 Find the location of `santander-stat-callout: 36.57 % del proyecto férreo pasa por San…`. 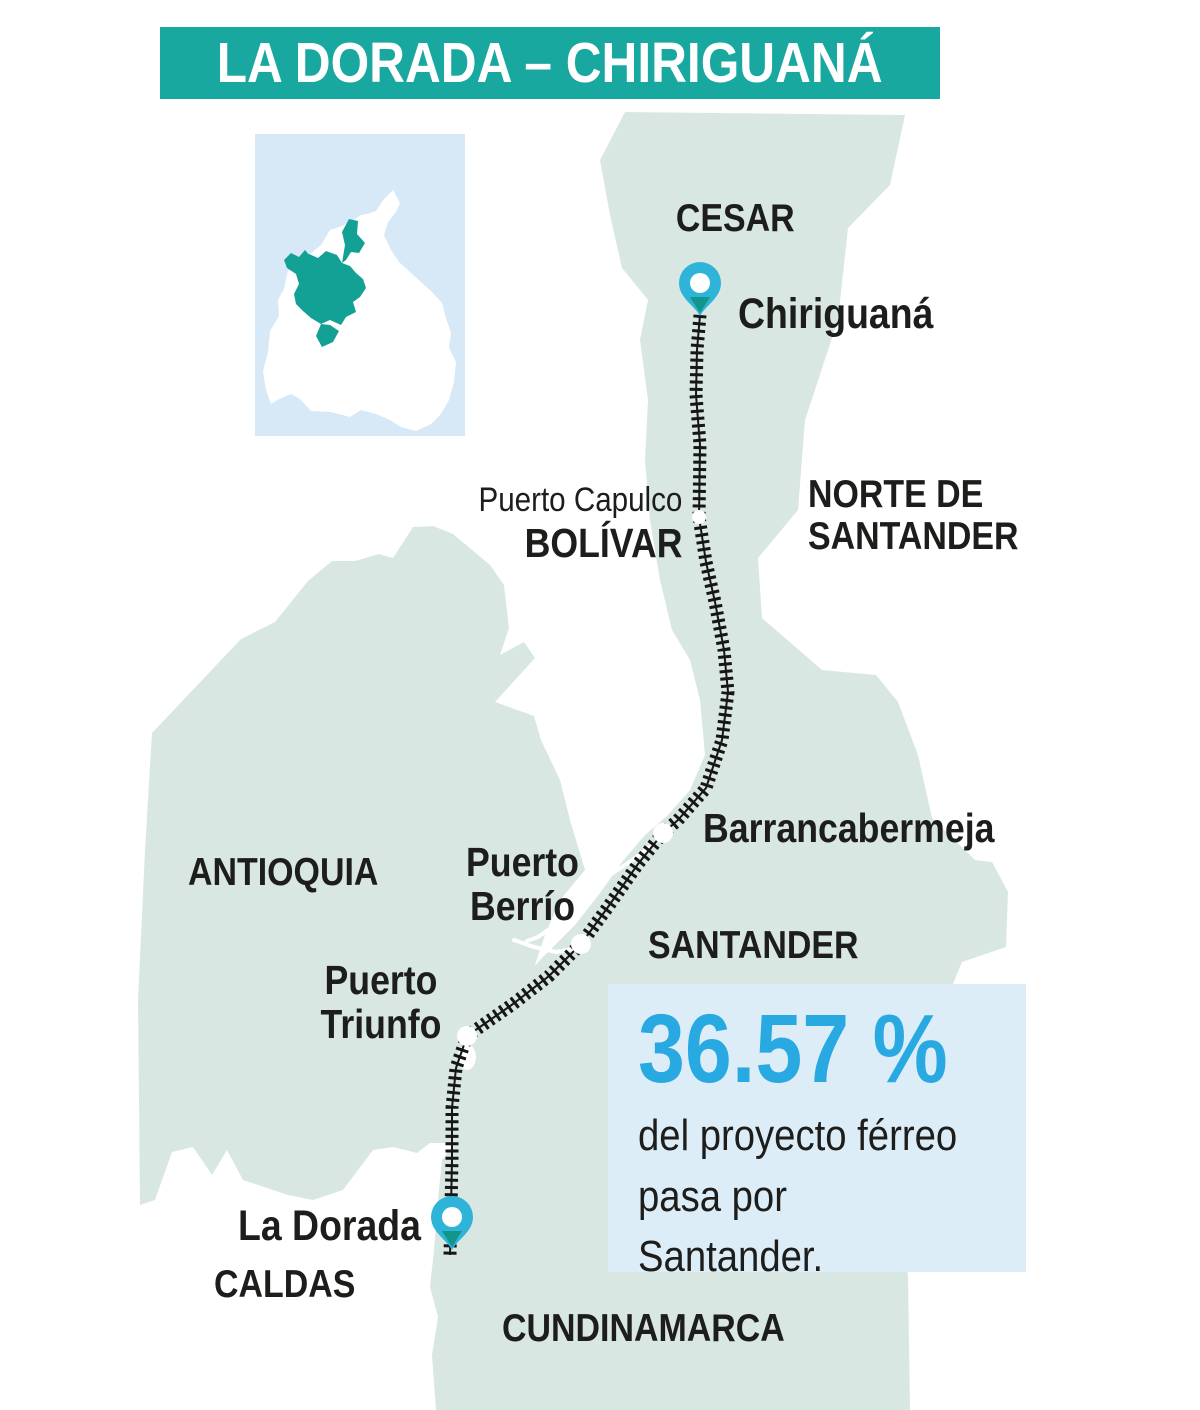

santander-stat-callout: 36.57 % del proyecto férreo pasa por San… is located at coordinates (817, 1132).